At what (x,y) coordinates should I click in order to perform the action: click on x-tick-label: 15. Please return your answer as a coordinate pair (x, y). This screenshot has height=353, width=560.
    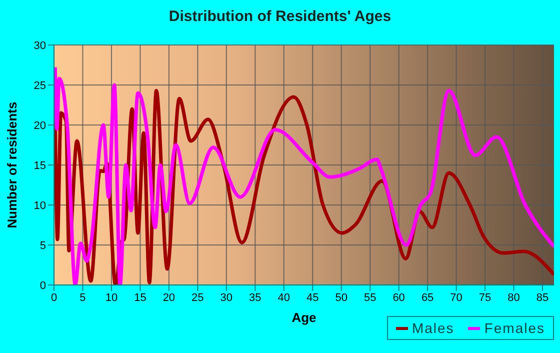
    Looking at the image, I should click on (140, 298).